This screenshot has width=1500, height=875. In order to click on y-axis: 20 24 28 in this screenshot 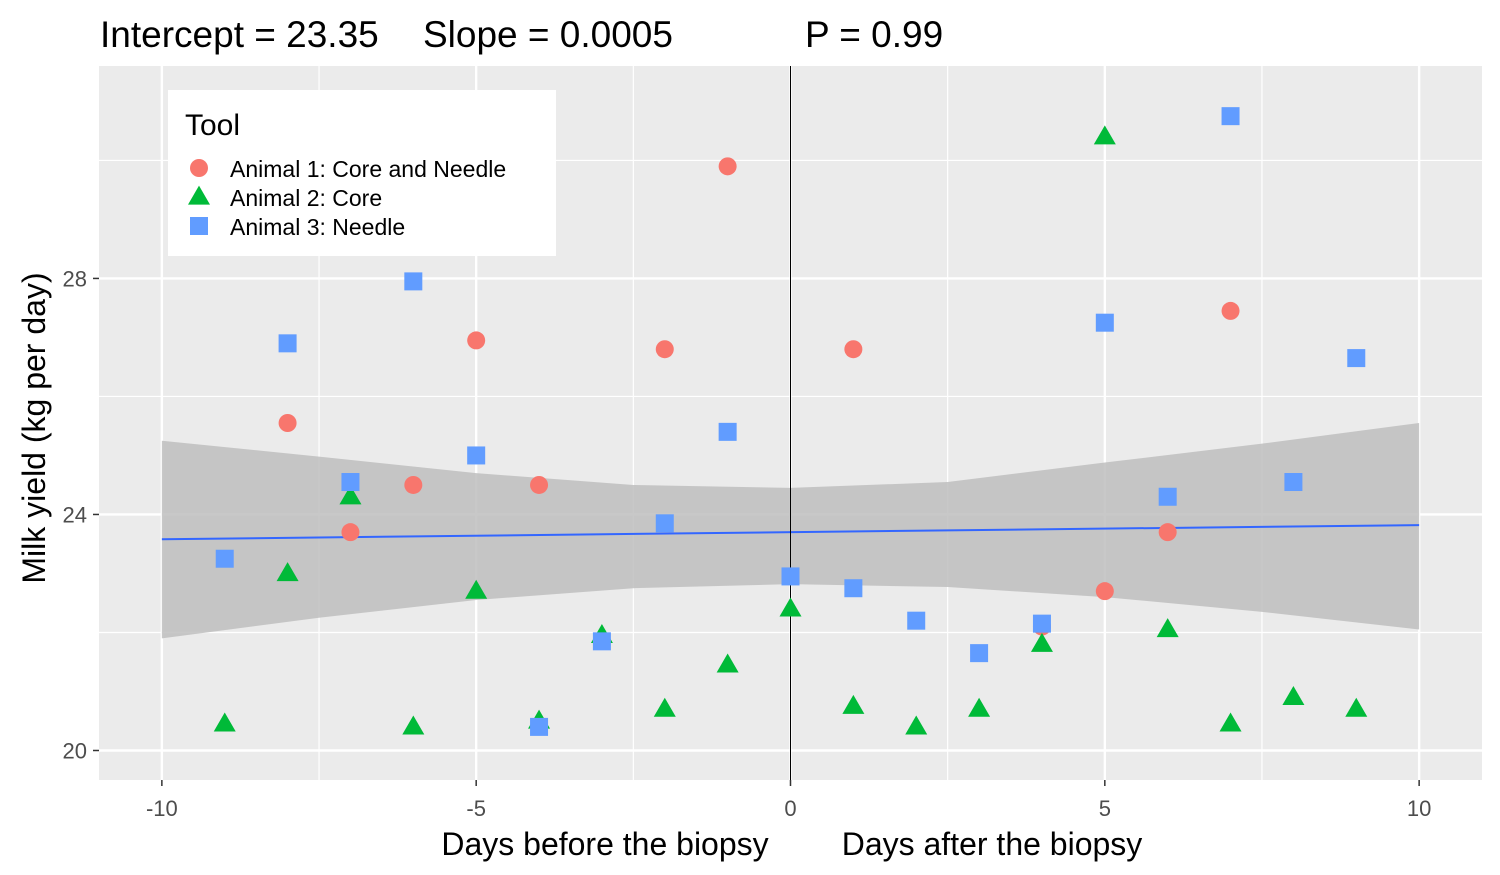, I will do `click(81, 514)`.